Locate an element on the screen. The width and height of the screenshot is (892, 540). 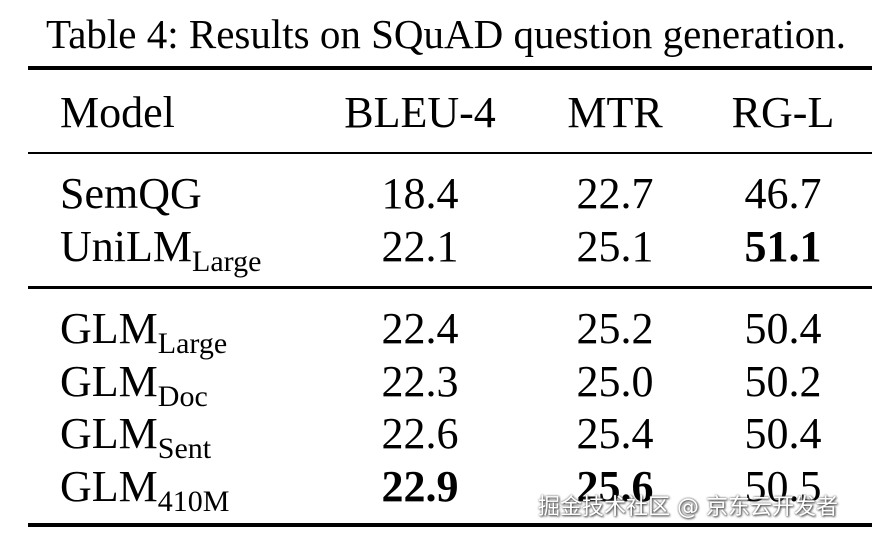
model-name: GLMSent is located at coordinates (135, 436).